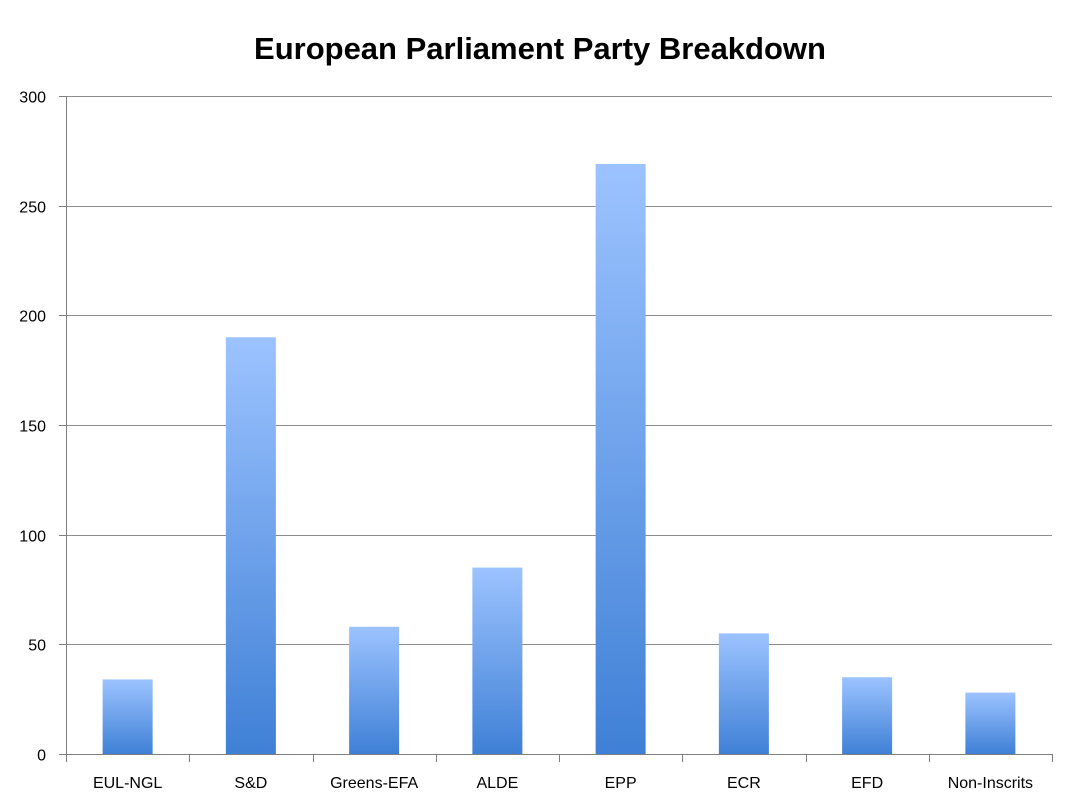  I want to click on y-tick-label: 0, so click(41, 756).